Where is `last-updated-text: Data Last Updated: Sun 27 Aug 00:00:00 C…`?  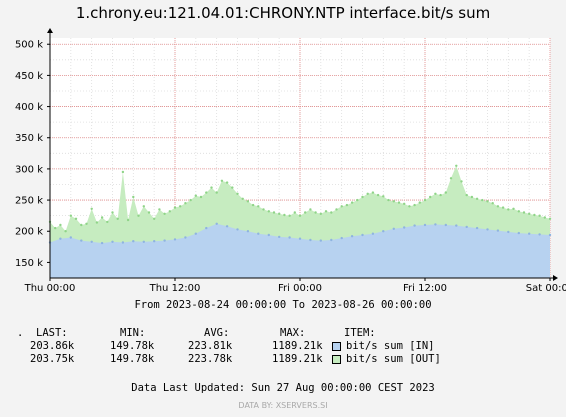 last-updated-text: Data Last Updated: Sun 27 Aug 00:00:00 C… is located at coordinates (283, 388).